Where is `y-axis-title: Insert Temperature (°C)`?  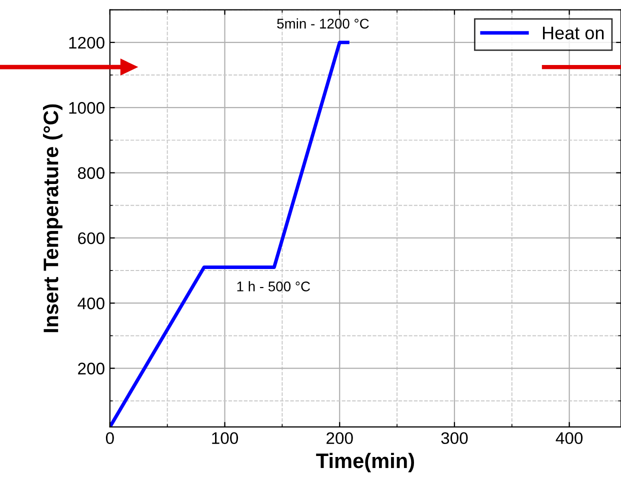 y-axis-title: Insert Temperature (°C) is located at coordinates (52, 218).